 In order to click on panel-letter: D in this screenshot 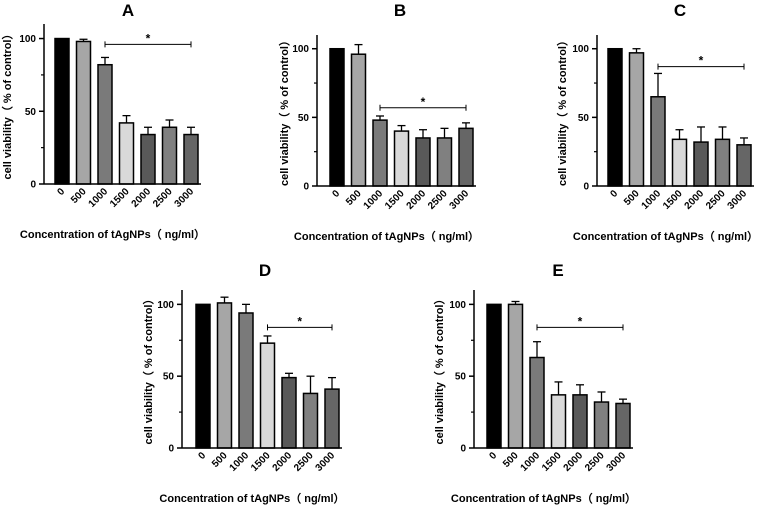, I will do `click(265, 270)`.